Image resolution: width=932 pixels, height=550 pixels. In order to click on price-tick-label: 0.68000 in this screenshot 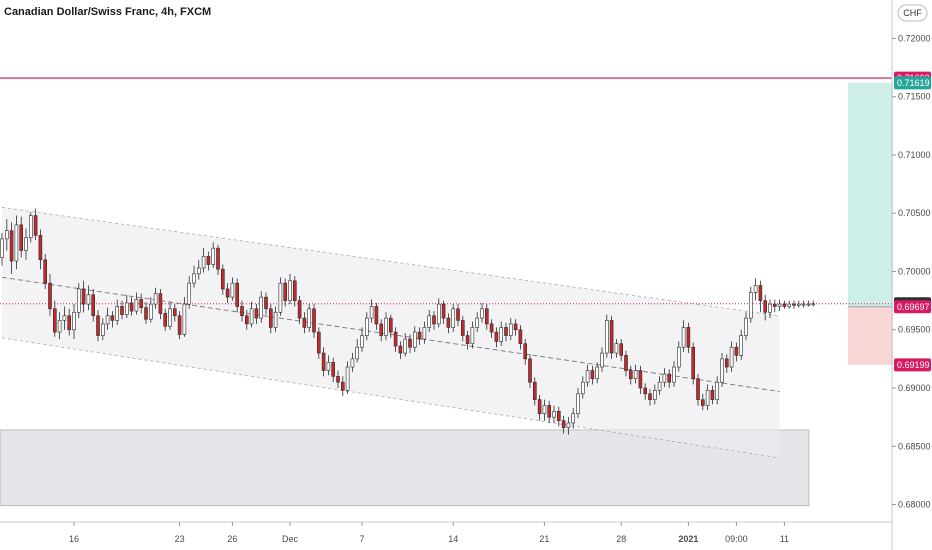, I will do `click(914, 505)`.